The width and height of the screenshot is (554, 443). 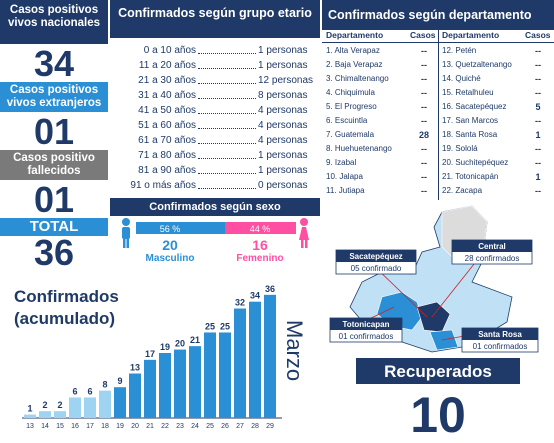 I want to click on dept-name: 15. Retalhuleu, so click(x=468, y=92).